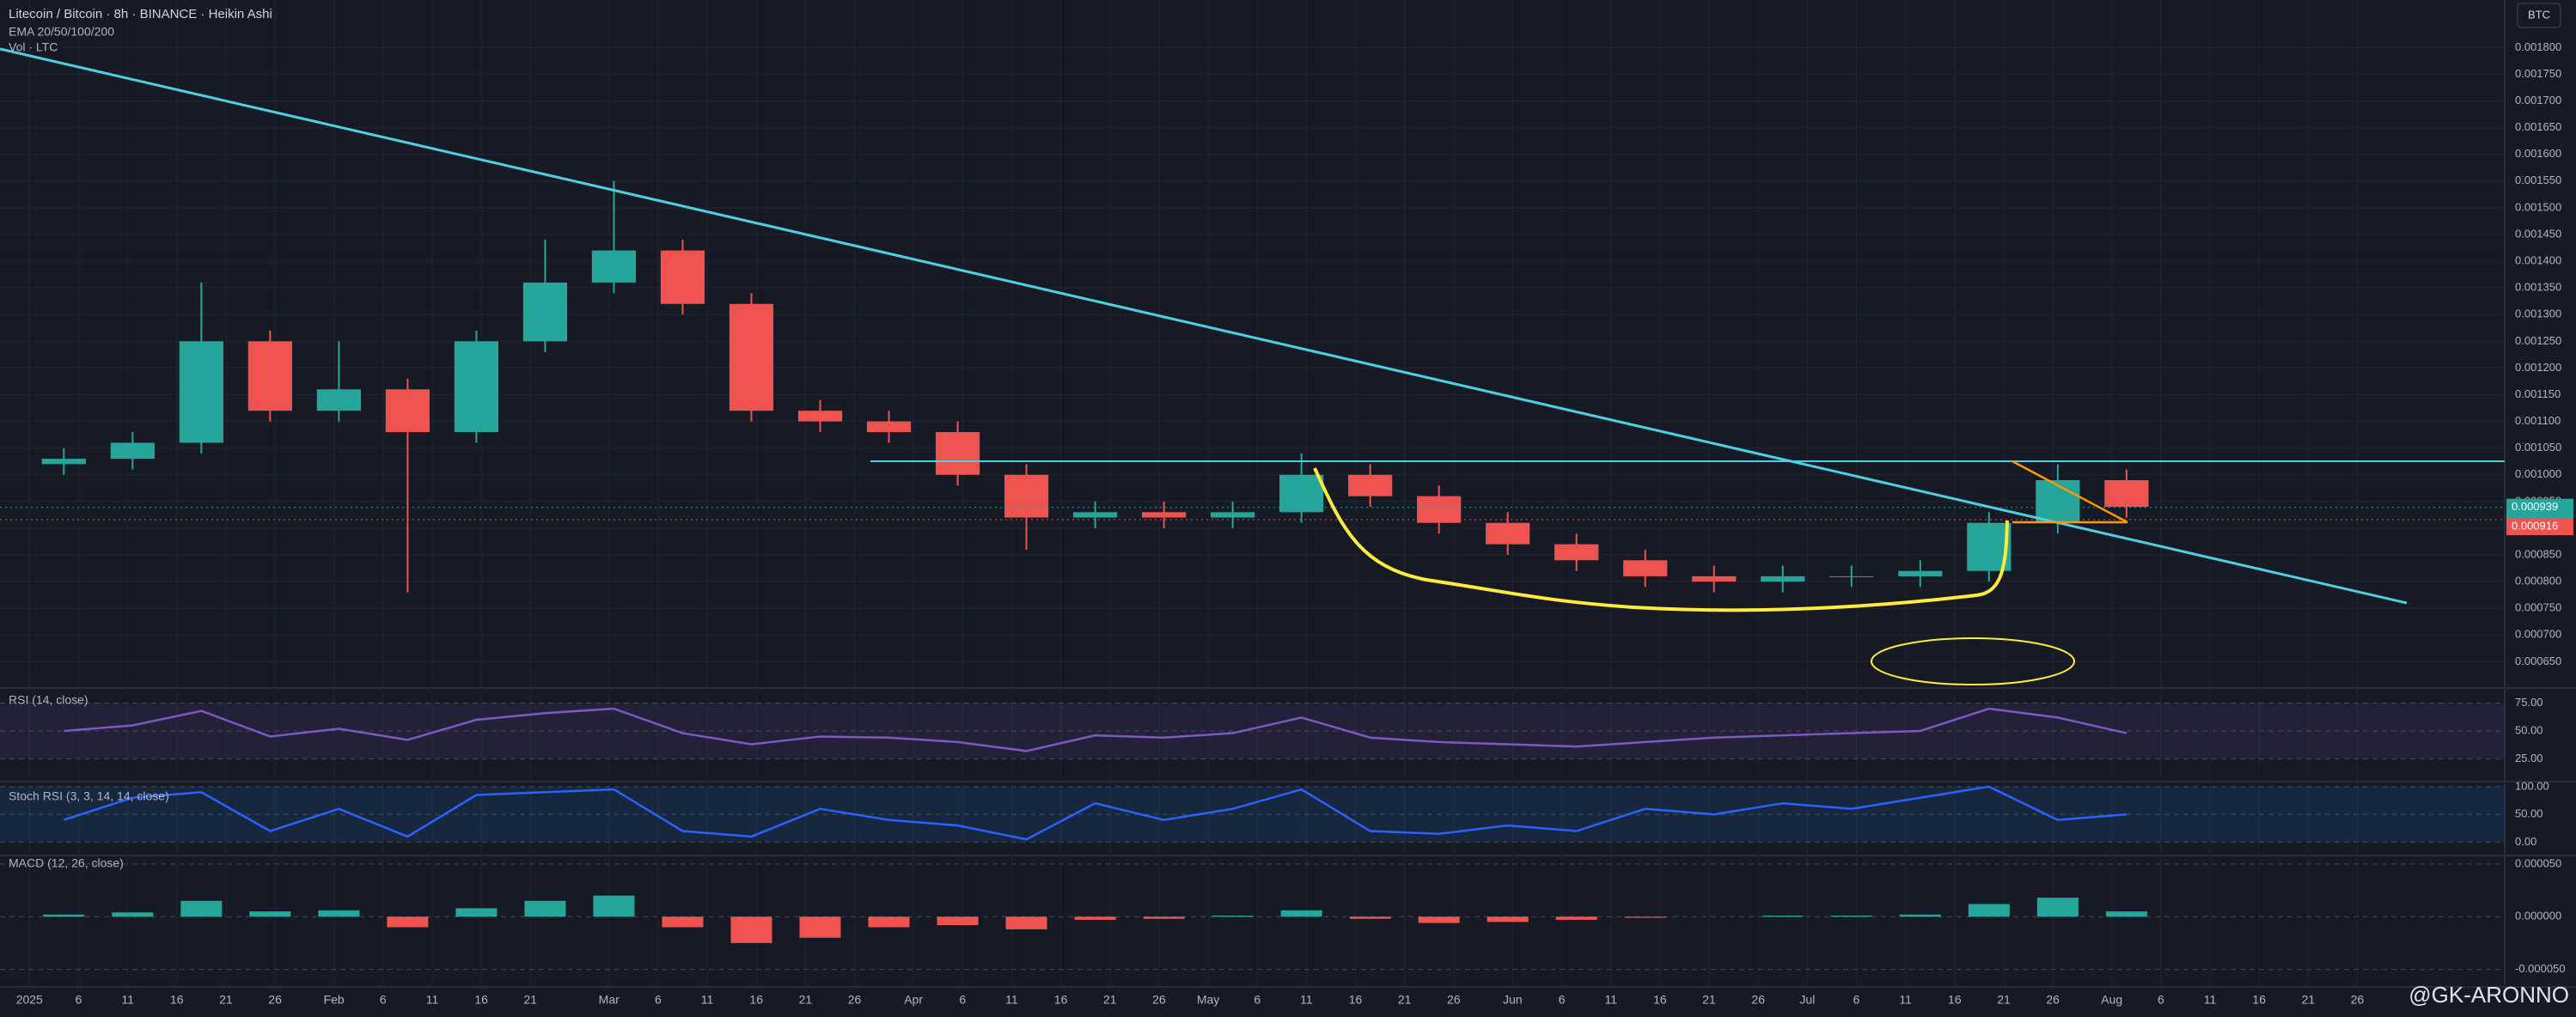 The height and width of the screenshot is (1017, 2576). I want to click on y-tick-label: 0.00, so click(2525, 841).